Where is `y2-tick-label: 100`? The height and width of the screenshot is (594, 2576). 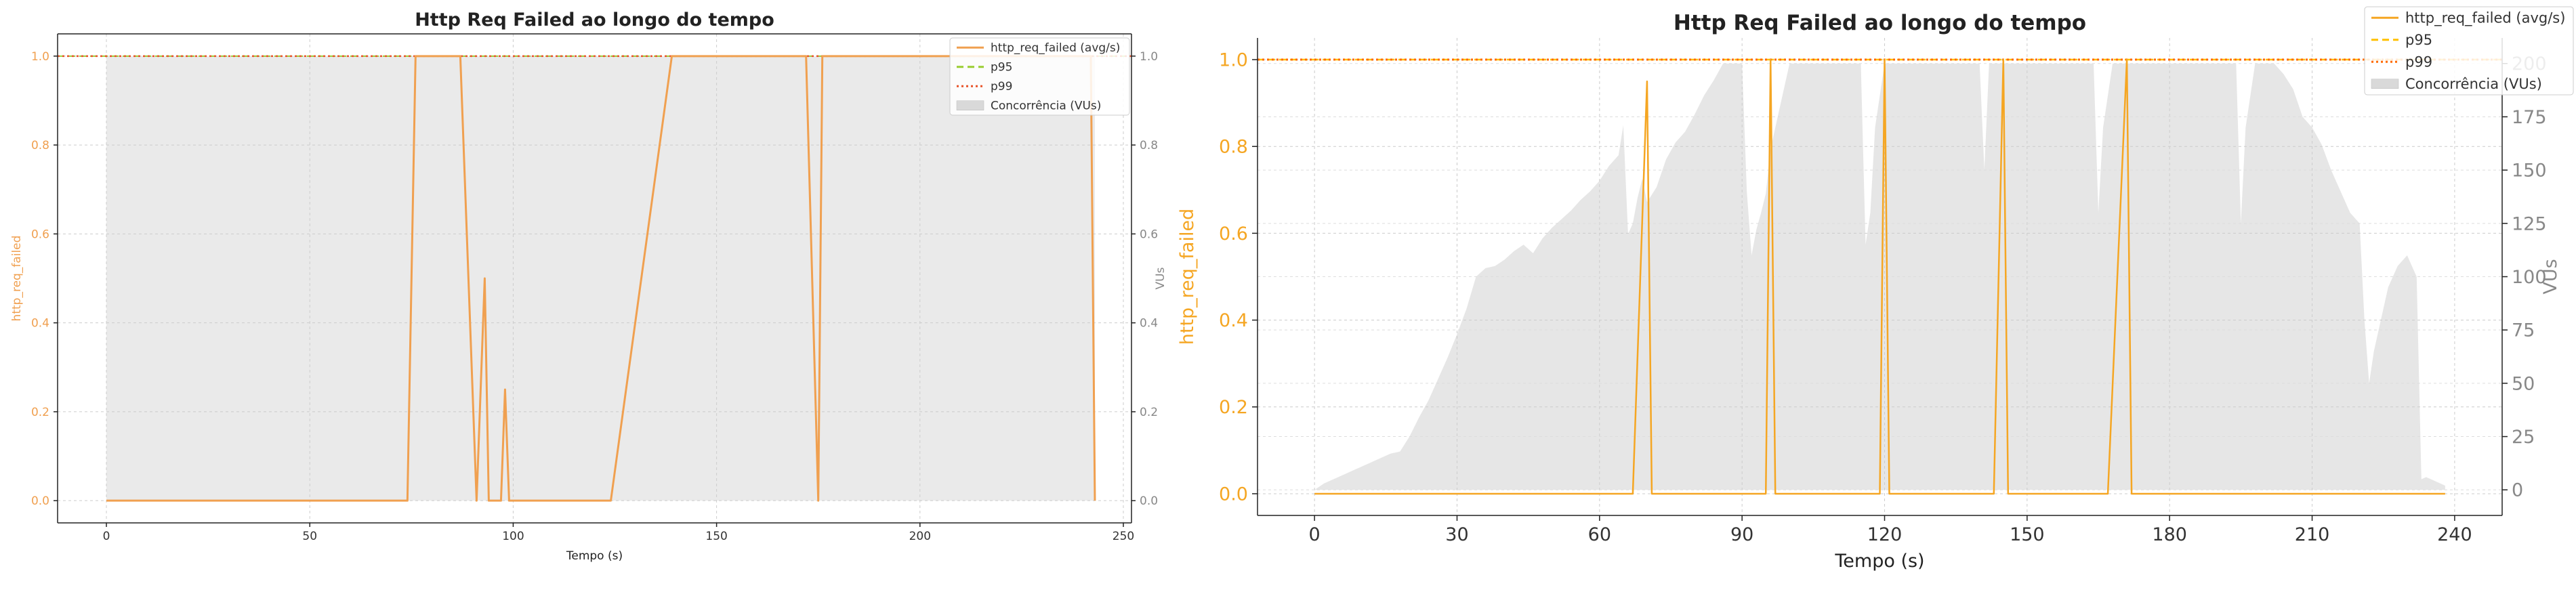 y2-tick-label: 100 is located at coordinates (2529, 277).